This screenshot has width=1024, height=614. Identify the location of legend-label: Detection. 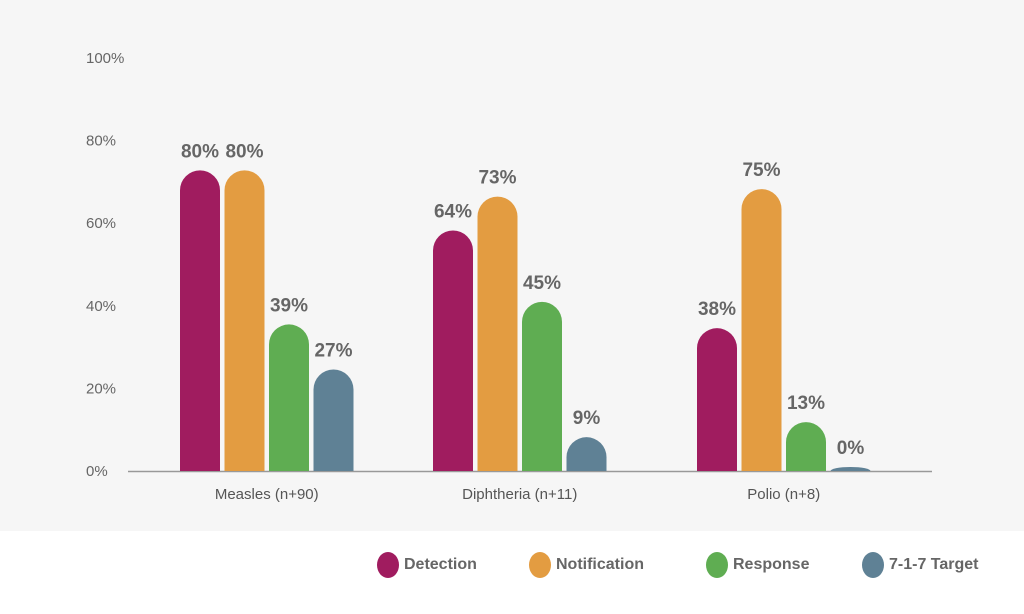
(440, 564).